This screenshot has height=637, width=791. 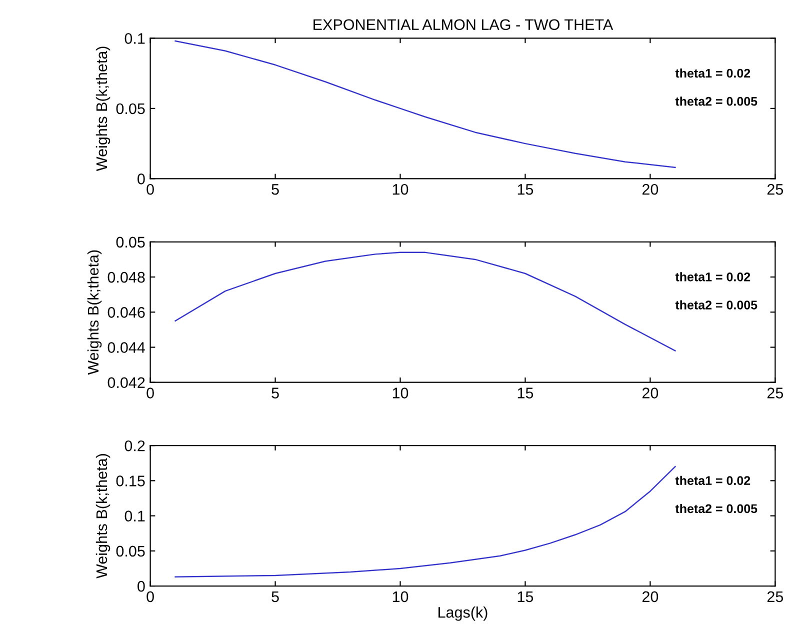 I want to click on y-tick-label: 0.042, so click(x=126, y=382).